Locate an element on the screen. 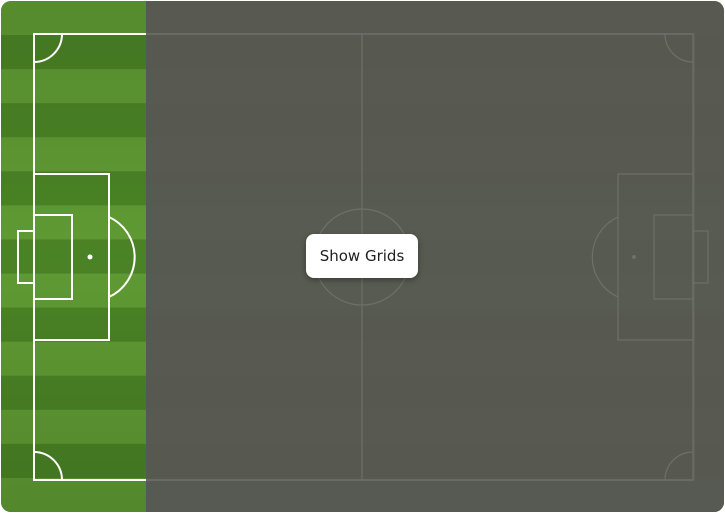  right-penalty-arc is located at coordinates (605, 257).